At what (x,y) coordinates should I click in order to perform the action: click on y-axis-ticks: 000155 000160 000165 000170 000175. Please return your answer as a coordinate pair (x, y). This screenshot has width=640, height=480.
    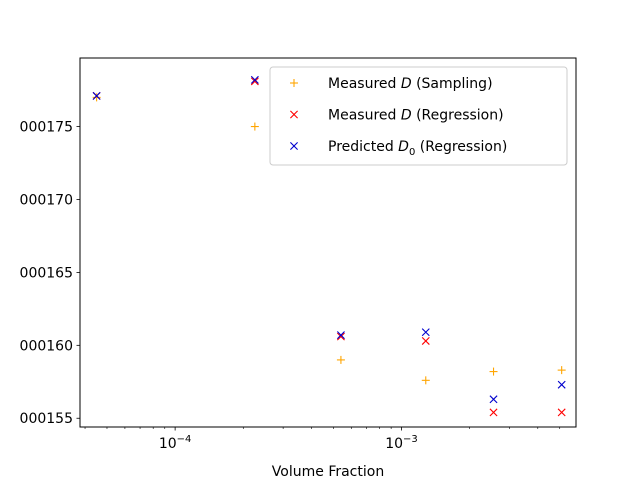
    Looking at the image, I should click on (50, 273).